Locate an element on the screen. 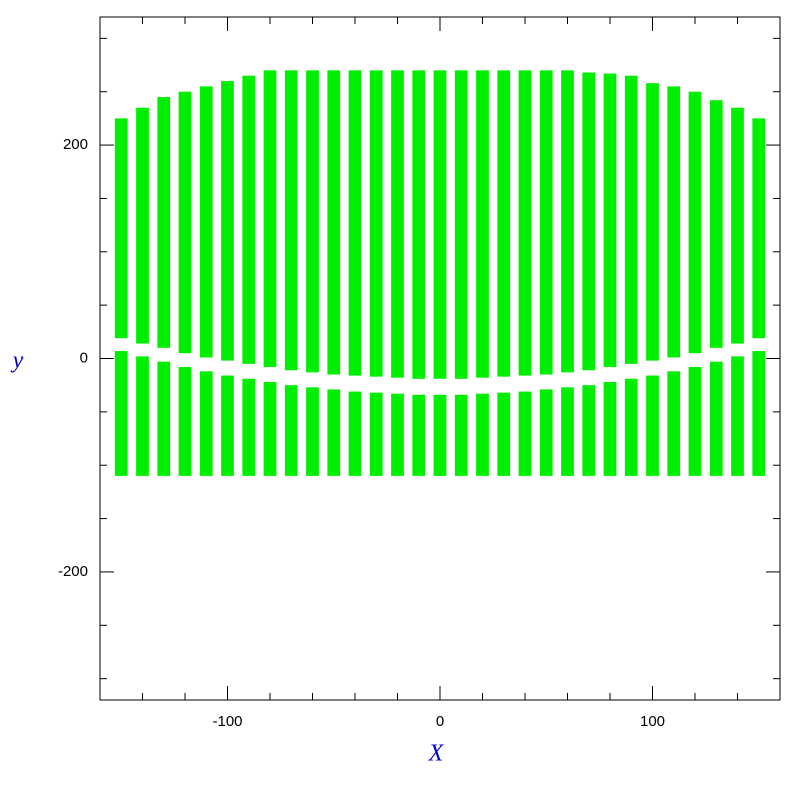 Image resolution: width=797 pixels, height=797 pixels. x-tick-label: -100 is located at coordinates (227, 721).